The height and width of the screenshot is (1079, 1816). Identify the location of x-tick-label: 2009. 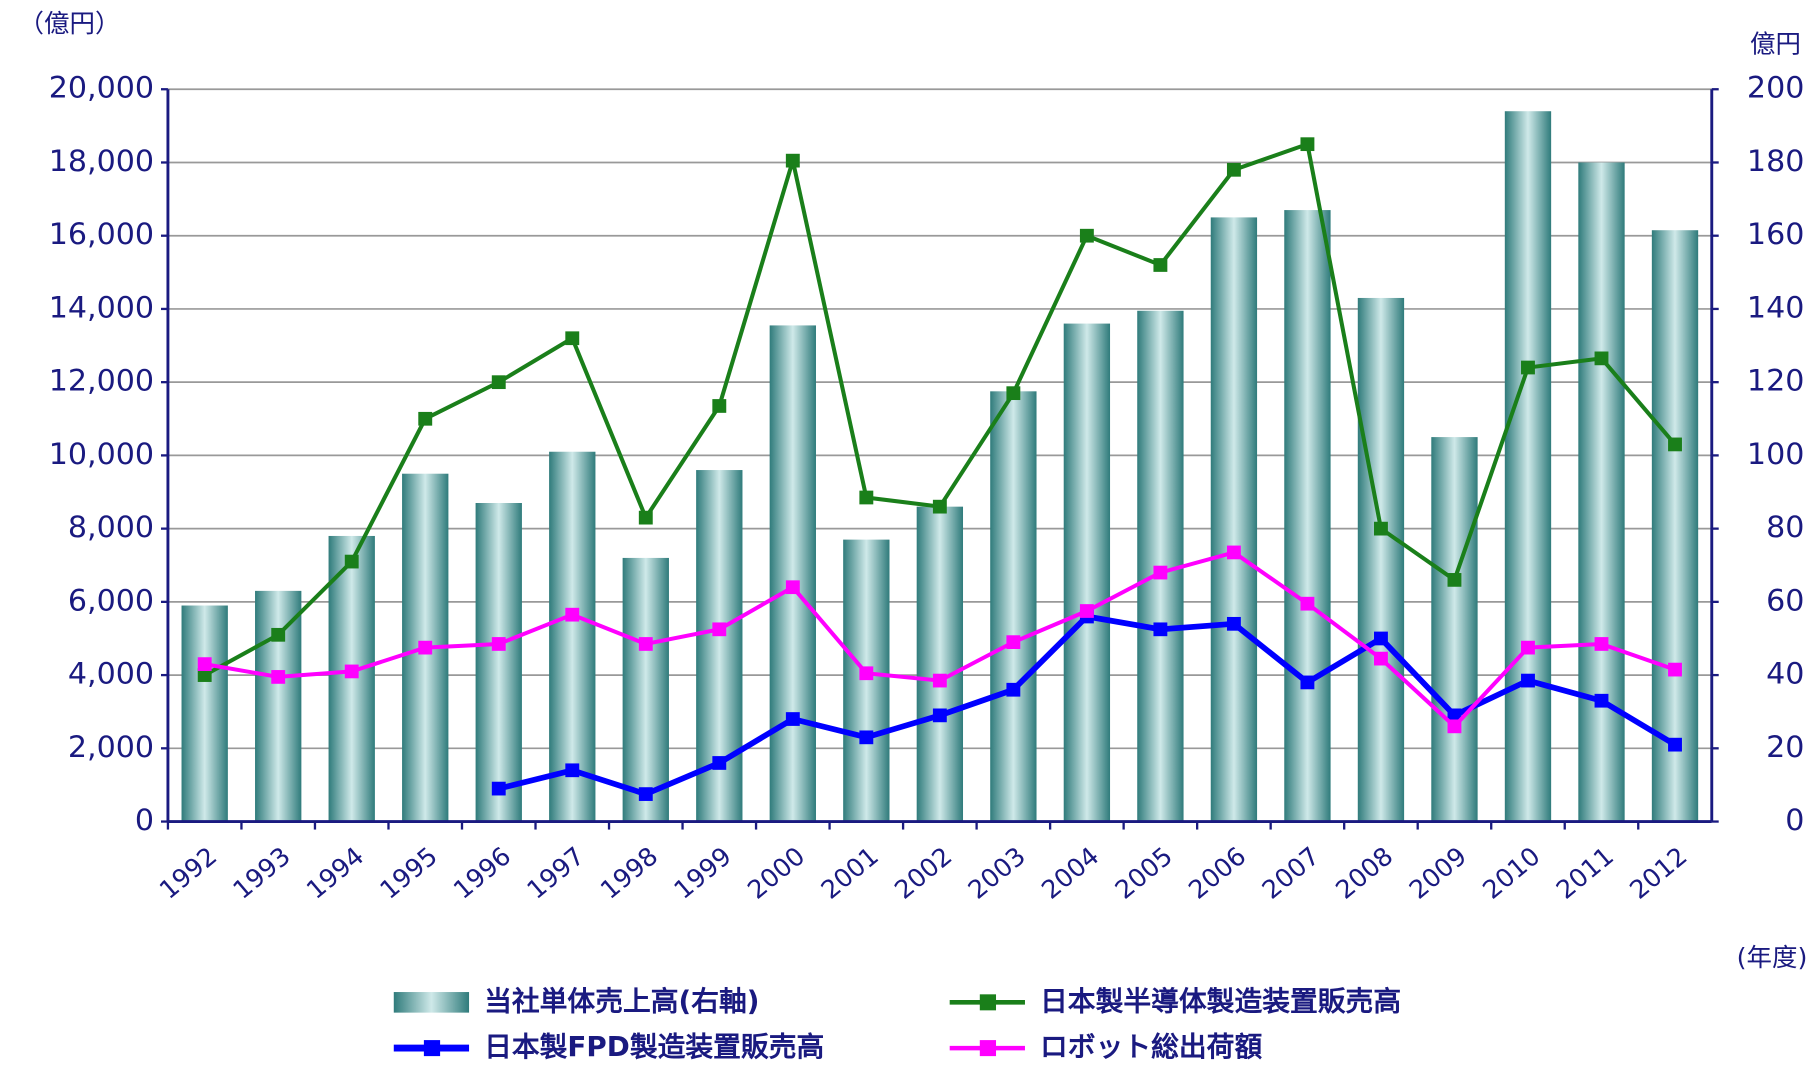
(1437, 873).